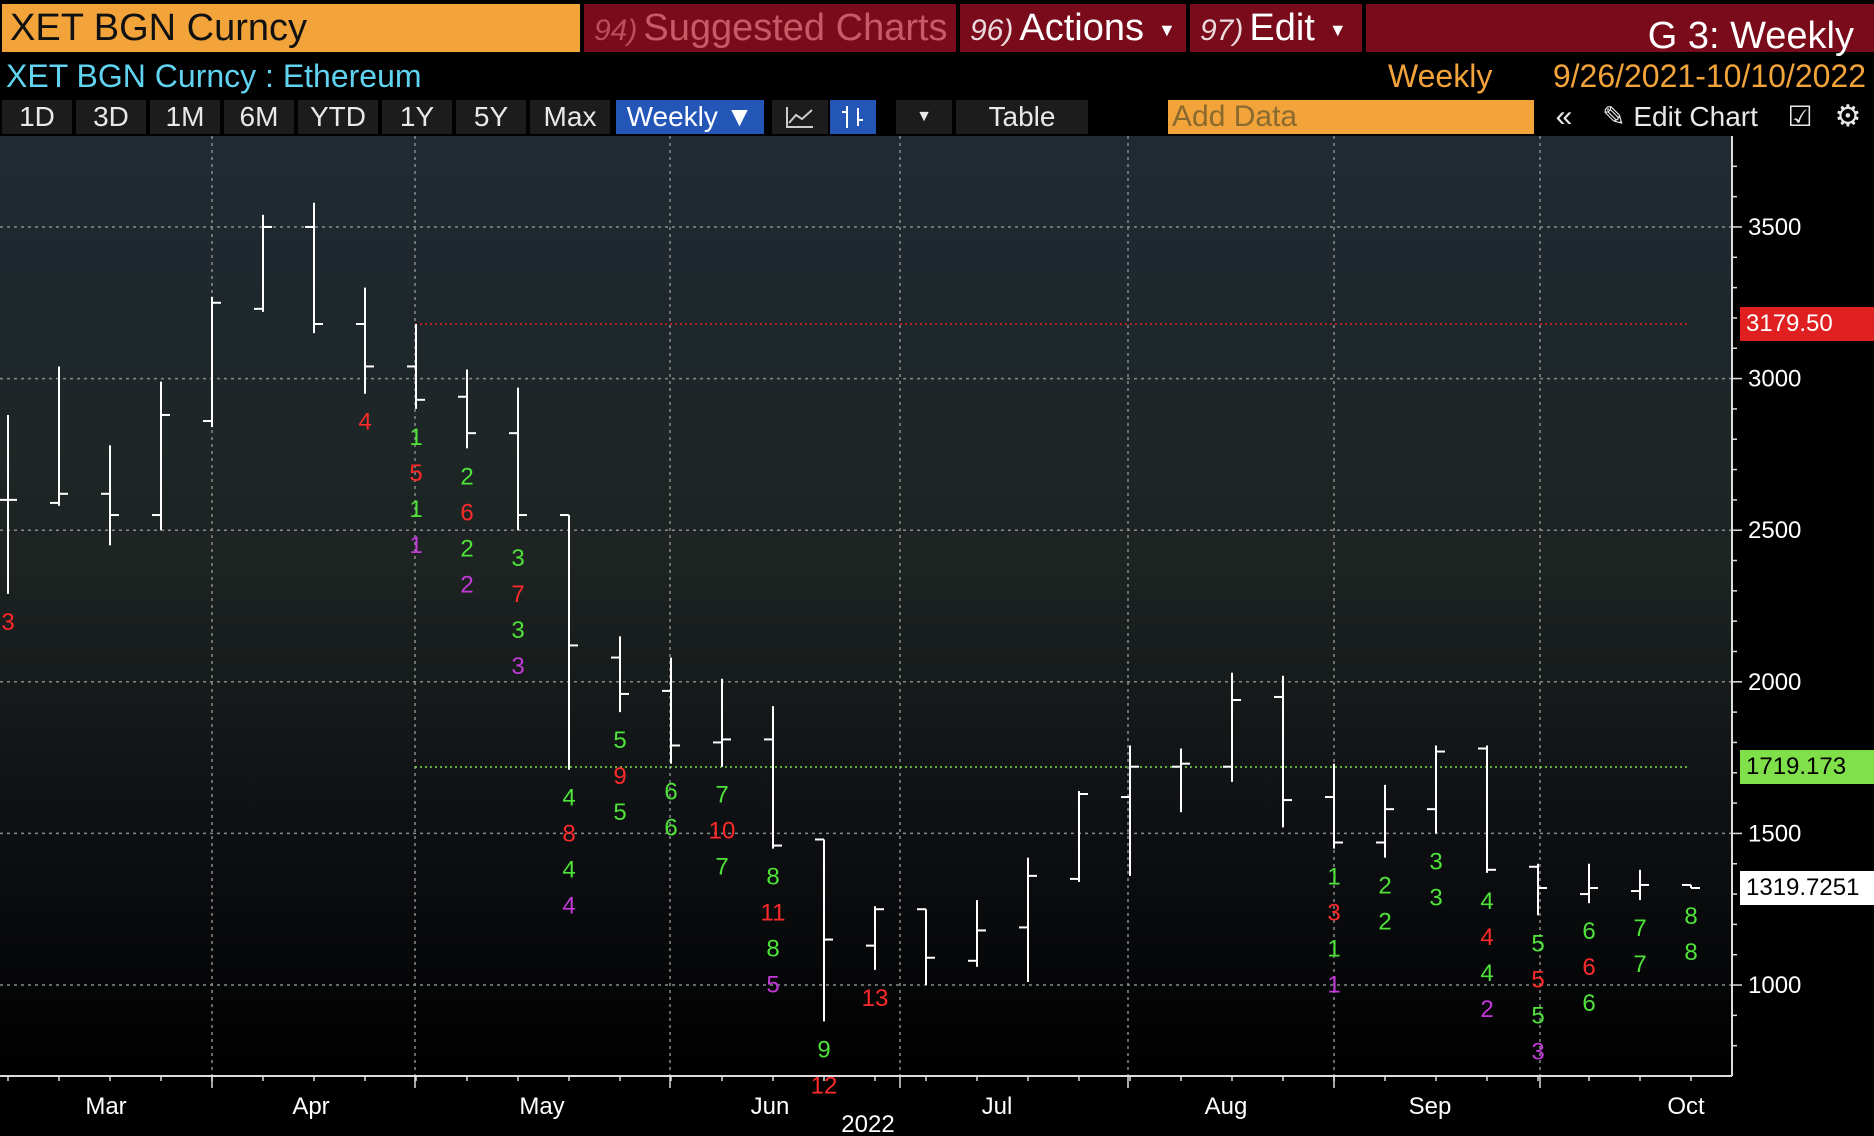 Image resolution: width=1874 pixels, height=1136 pixels. Describe the element at coordinates (924, 117) in the screenshot. I see `dropdown-caret-icon: ▼` at that location.